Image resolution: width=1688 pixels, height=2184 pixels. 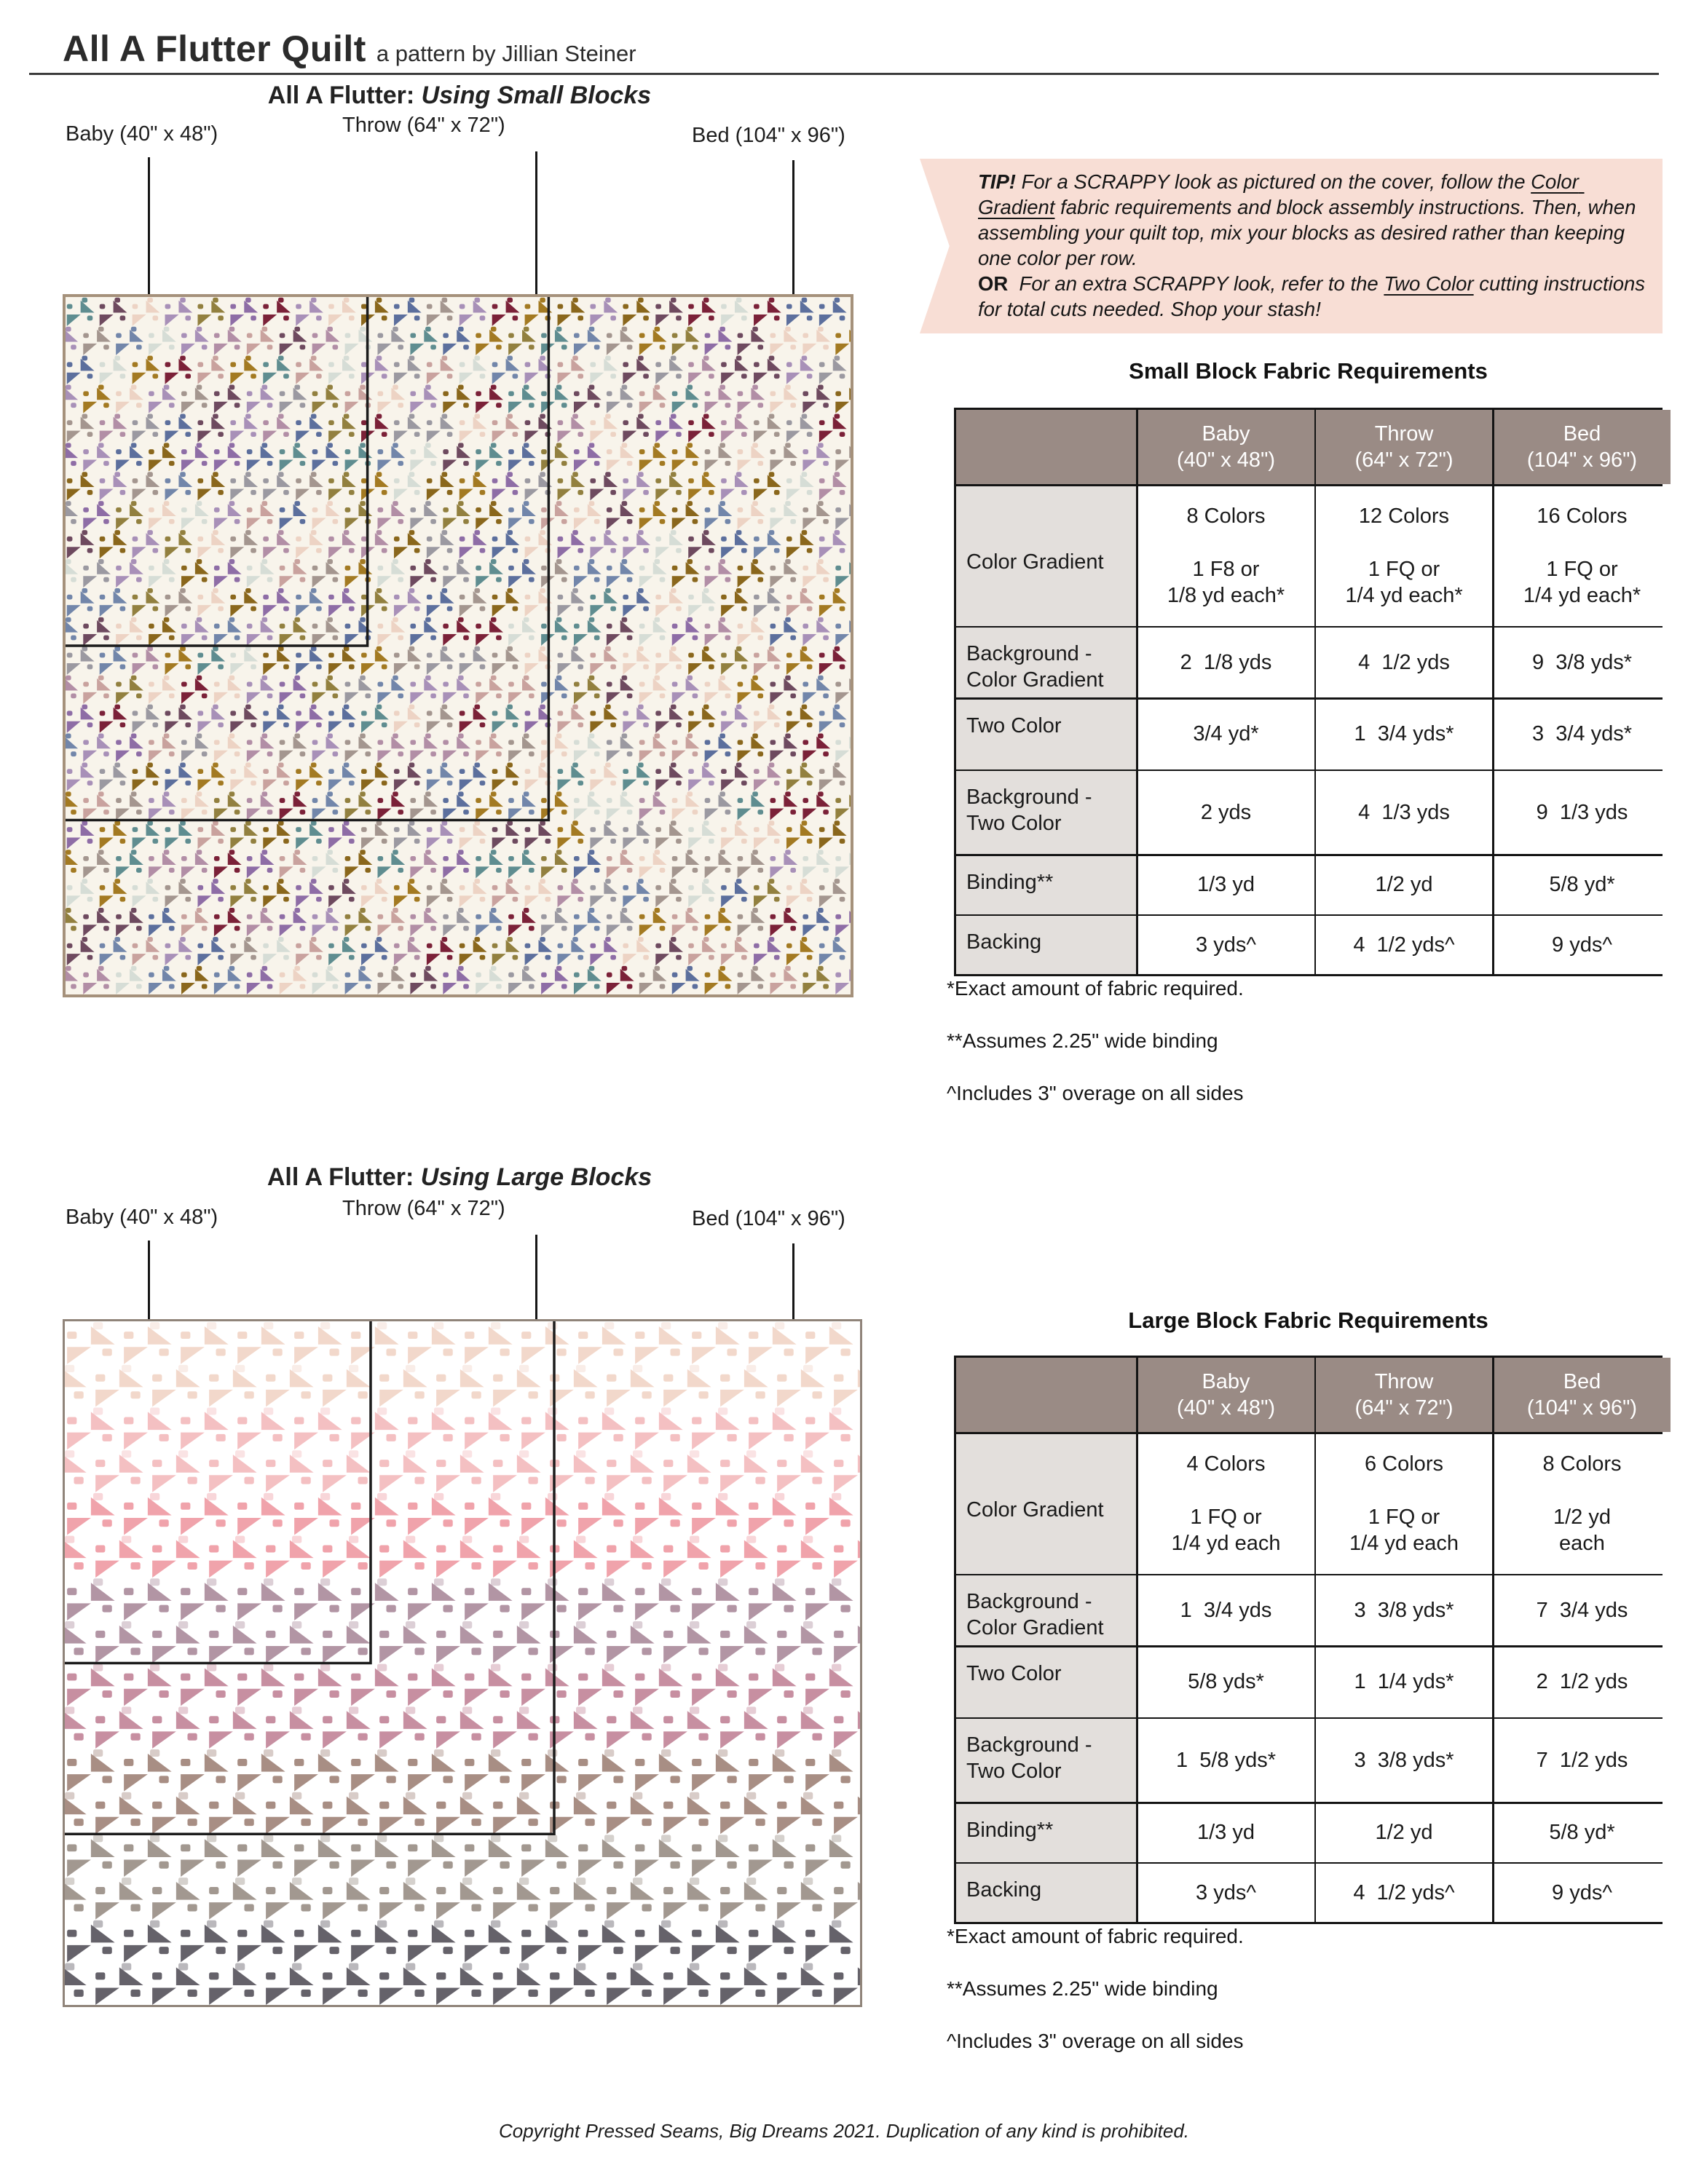 I want to click on footnote-binding-small: **Assumes 2.25" wide binding, so click(x=1082, y=1040).